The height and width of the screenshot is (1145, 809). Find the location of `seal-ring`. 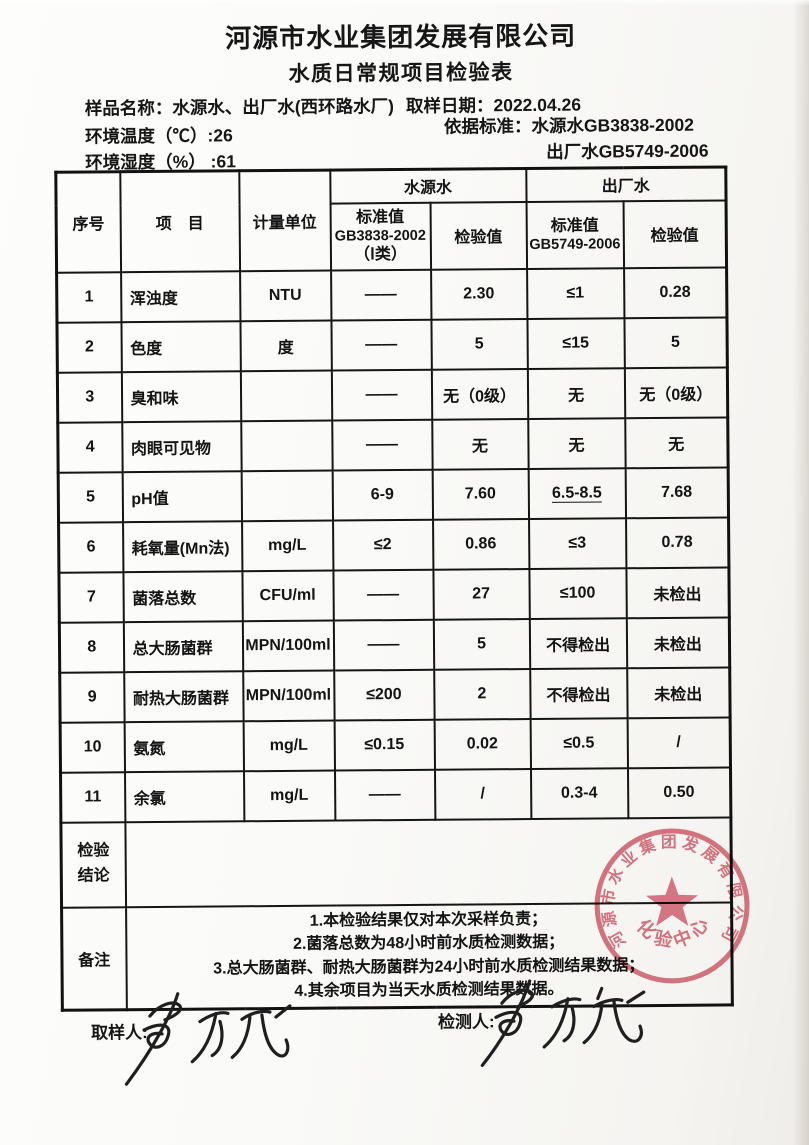

seal-ring is located at coordinates (672, 906).